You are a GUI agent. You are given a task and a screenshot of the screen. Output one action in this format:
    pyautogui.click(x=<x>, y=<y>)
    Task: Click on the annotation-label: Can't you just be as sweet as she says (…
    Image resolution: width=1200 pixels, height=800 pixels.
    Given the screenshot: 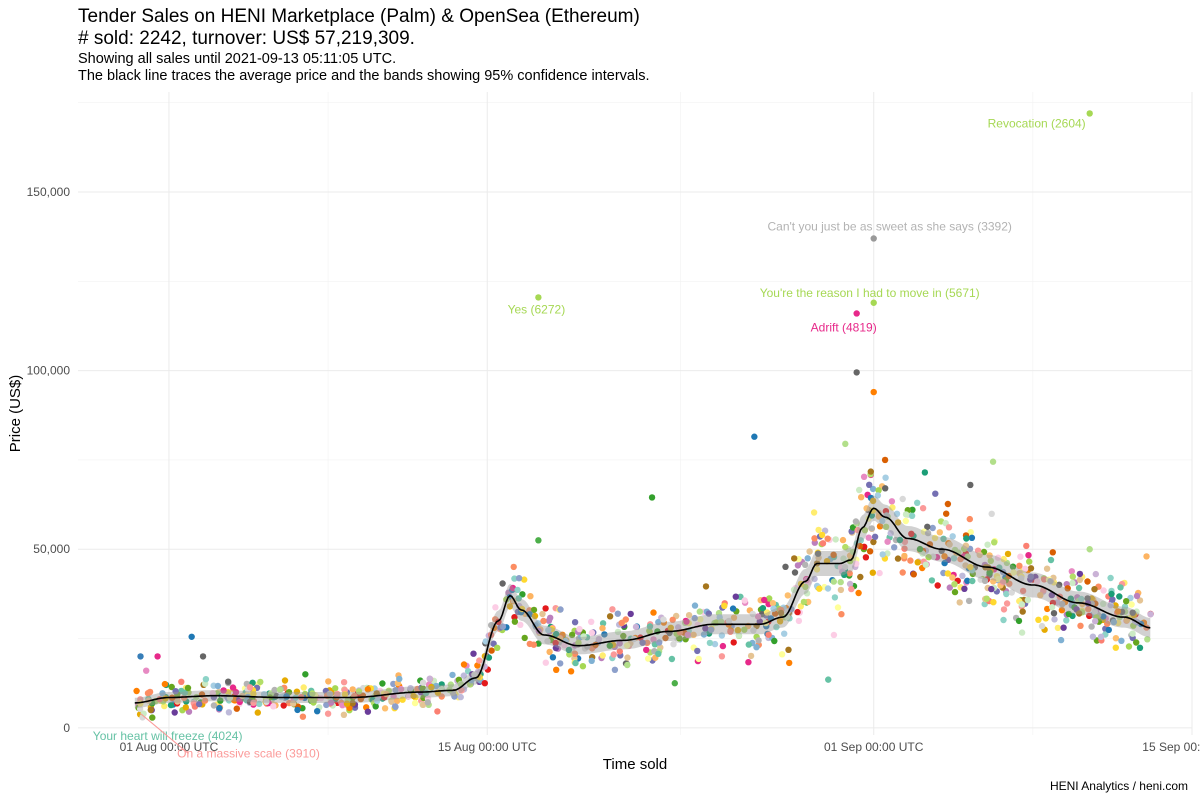 What is the action you would take?
    pyautogui.click(x=889, y=227)
    